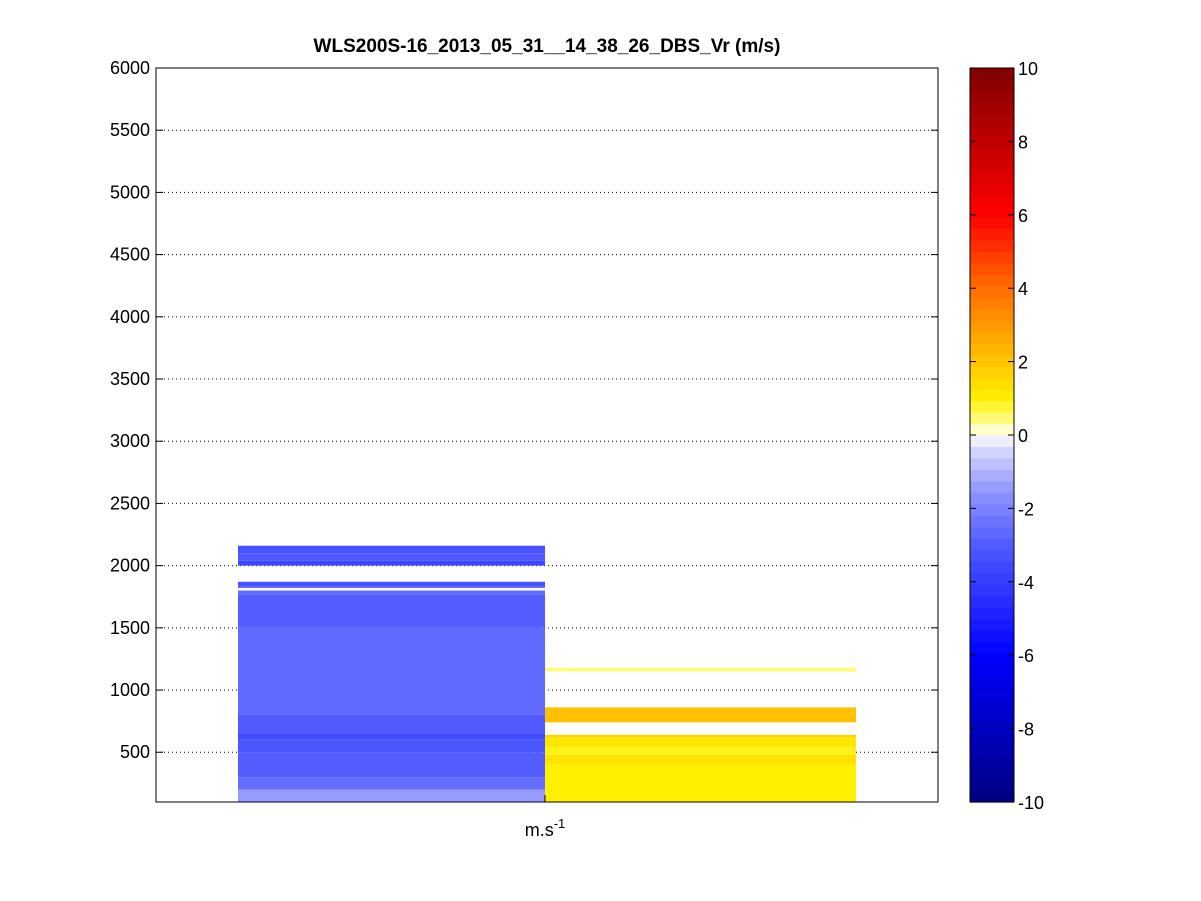 The image size is (1201, 901). I want to click on y-tick-label: 5500, so click(130, 130).